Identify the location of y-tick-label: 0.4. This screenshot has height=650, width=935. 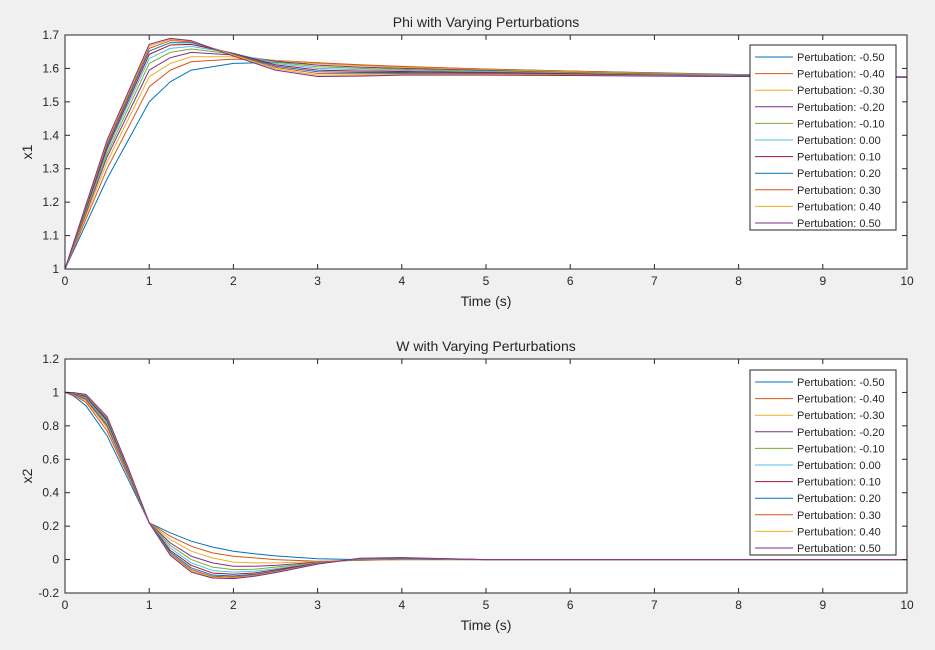
(50, 493).